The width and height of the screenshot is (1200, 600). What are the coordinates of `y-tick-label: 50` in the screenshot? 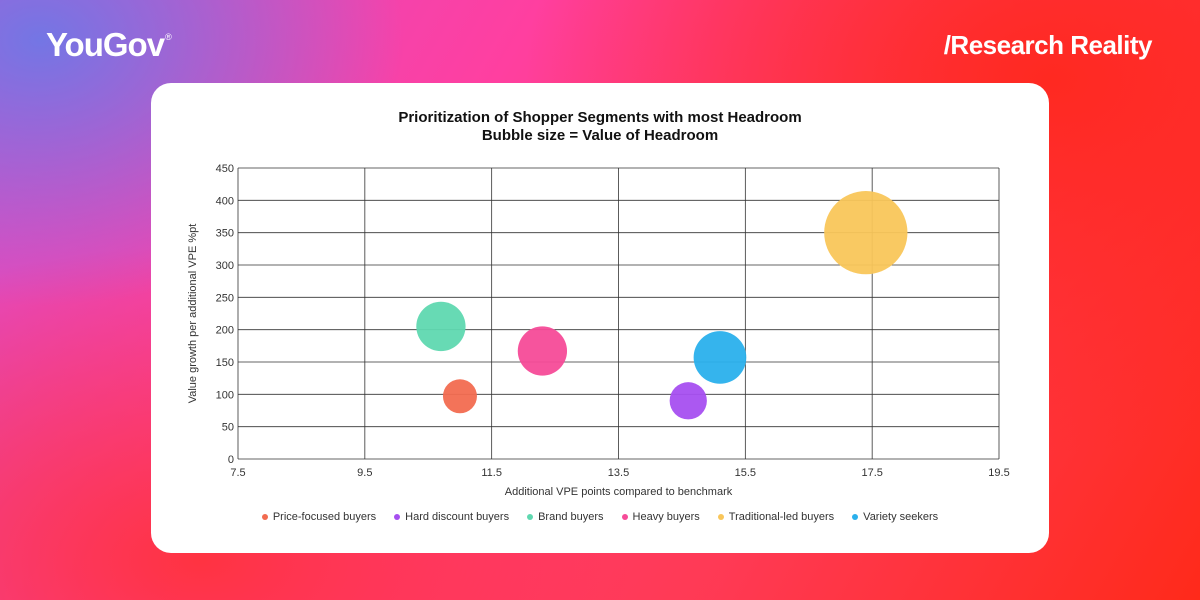 It's located at (228, 428).